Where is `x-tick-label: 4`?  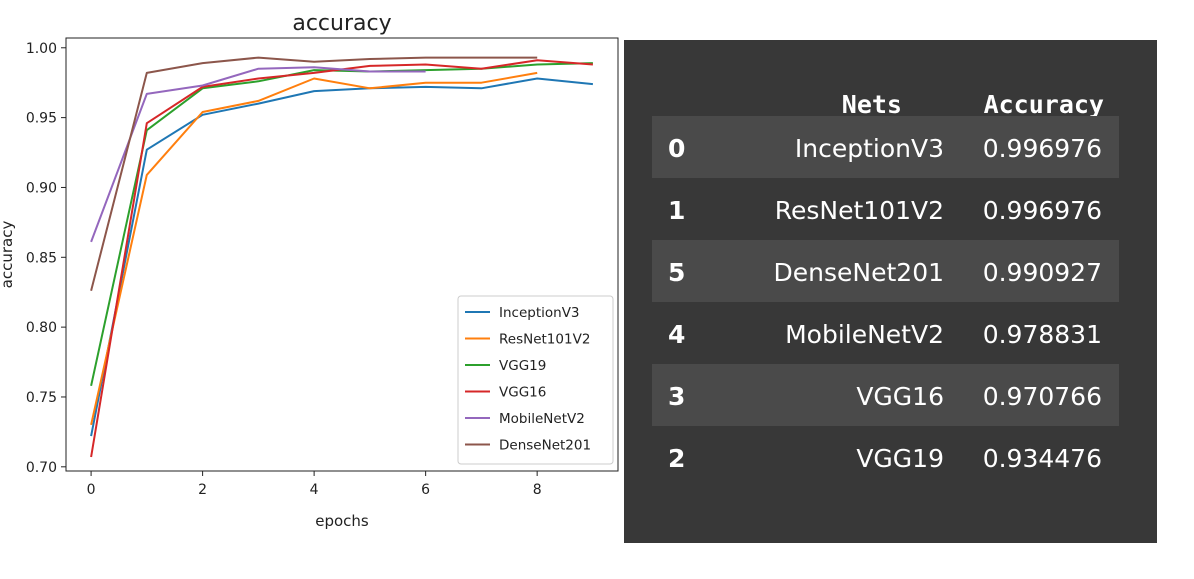
x-tick-label: 4 is located at coordinates (314, 490).